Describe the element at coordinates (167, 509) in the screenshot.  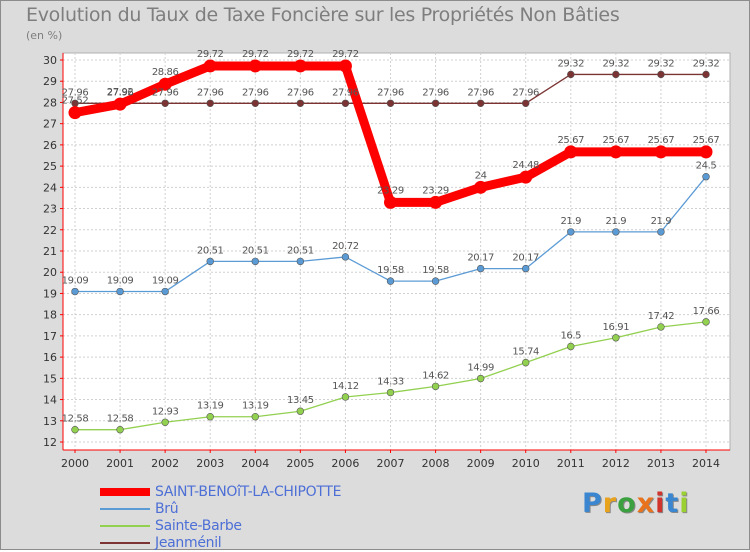
I see `legend-label: Brû` at that location.